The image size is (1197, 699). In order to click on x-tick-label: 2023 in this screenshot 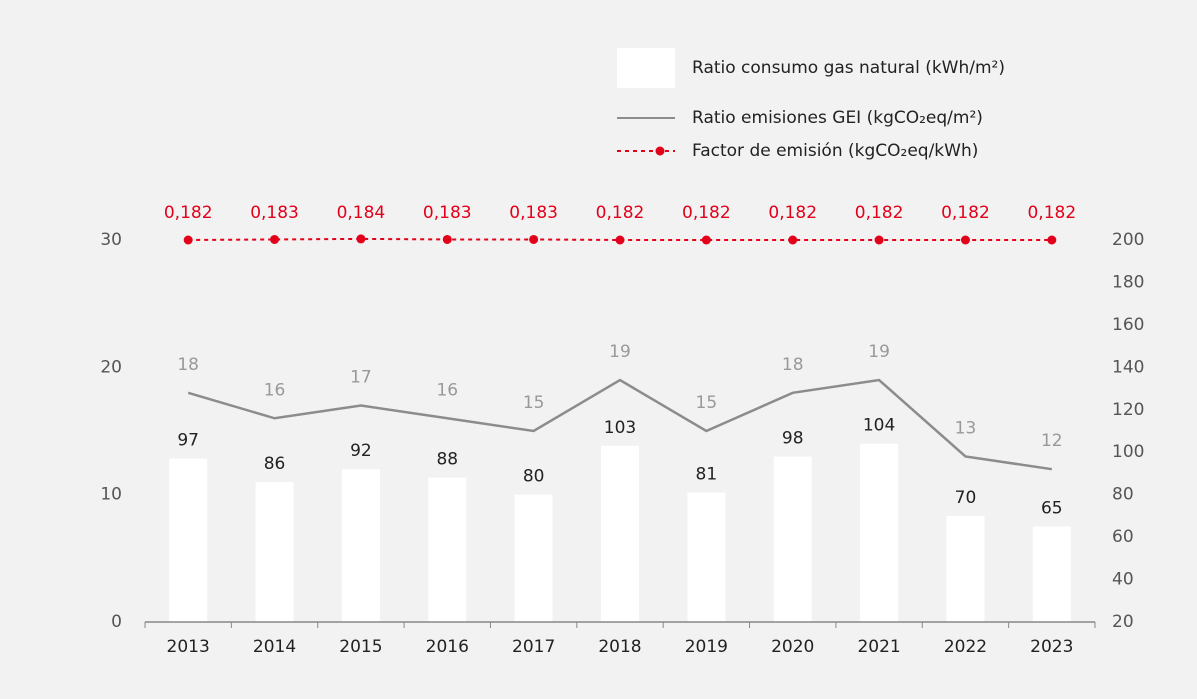, I will do `click(1051, 647)`.